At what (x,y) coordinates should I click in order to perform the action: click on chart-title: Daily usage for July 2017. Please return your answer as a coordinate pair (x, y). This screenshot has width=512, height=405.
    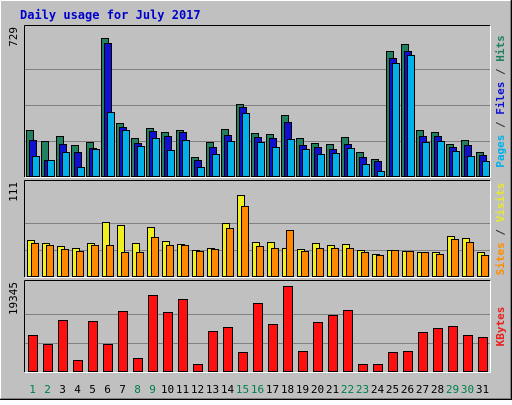
    Looking at the image, I should click on (110, 15).